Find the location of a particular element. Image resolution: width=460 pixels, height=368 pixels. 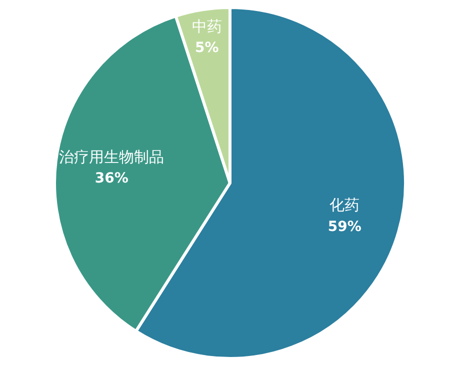

data-label: 5% is located at coordinates (207, 48).